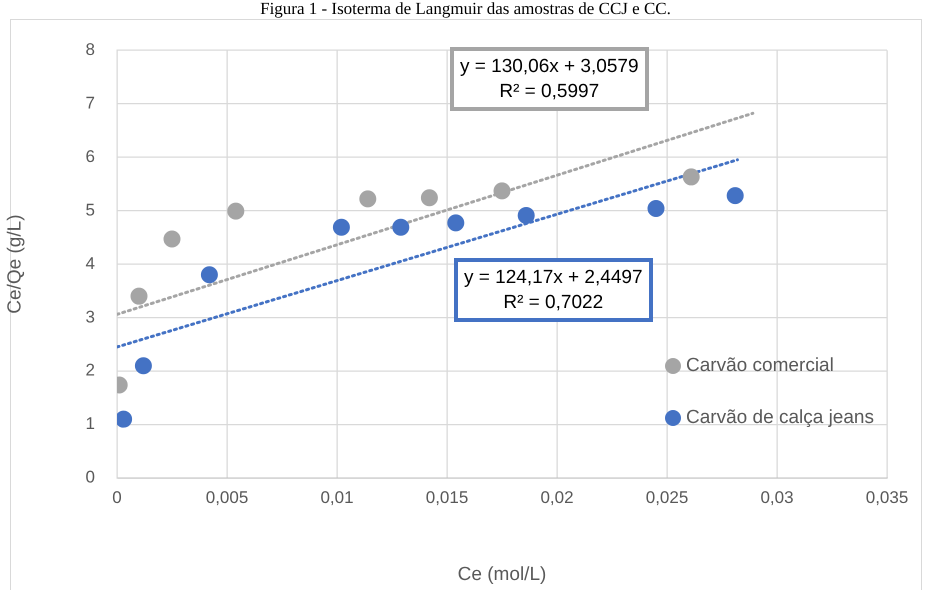  I want to click on annotation: y = 130,06x + 3,0579 R² = 0,5997, so click(549, 79).